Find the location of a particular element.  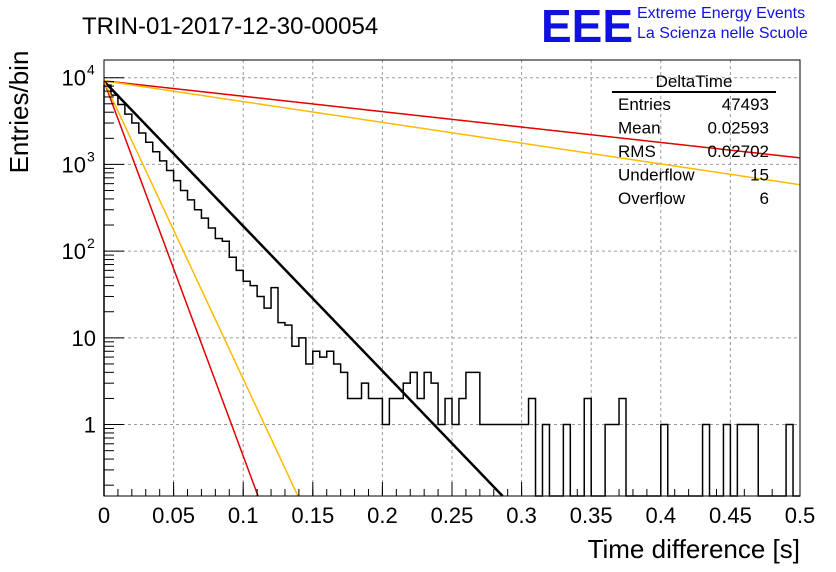

x-tick-label: 0.1 is located at coordinates (243, 515).